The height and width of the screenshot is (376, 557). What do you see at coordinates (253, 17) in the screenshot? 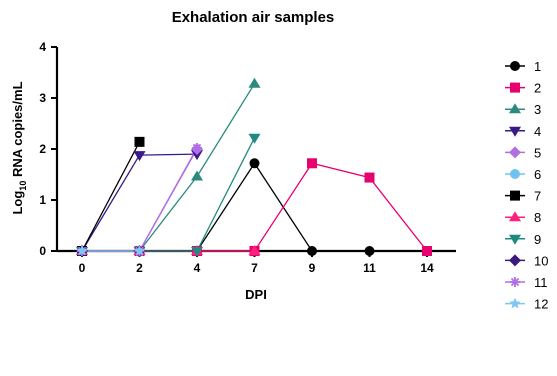
I see `chart-title: Exhalation air samples` at bounding box center [253, 17].